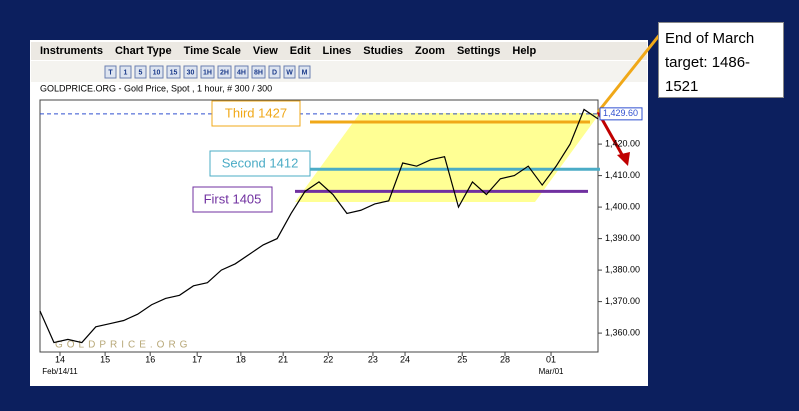 This screenshot has width=799, height=411. Describe the element at coordinates (551, 371) in the screenshot. I see `date-label: Mar/01` at that location.